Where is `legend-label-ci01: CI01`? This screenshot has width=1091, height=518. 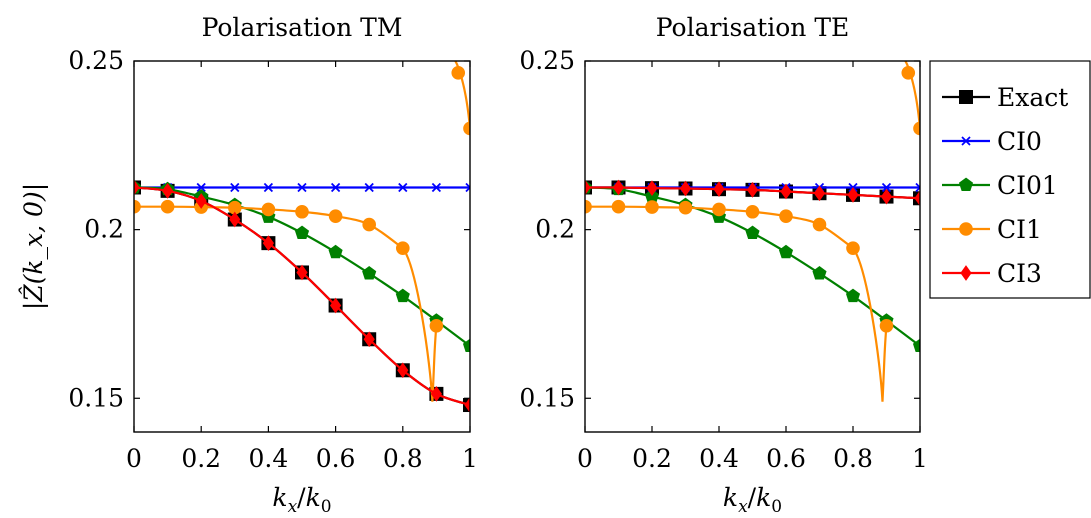
legend-label-ci01: CI01 is located at coordinates (1027, 185).